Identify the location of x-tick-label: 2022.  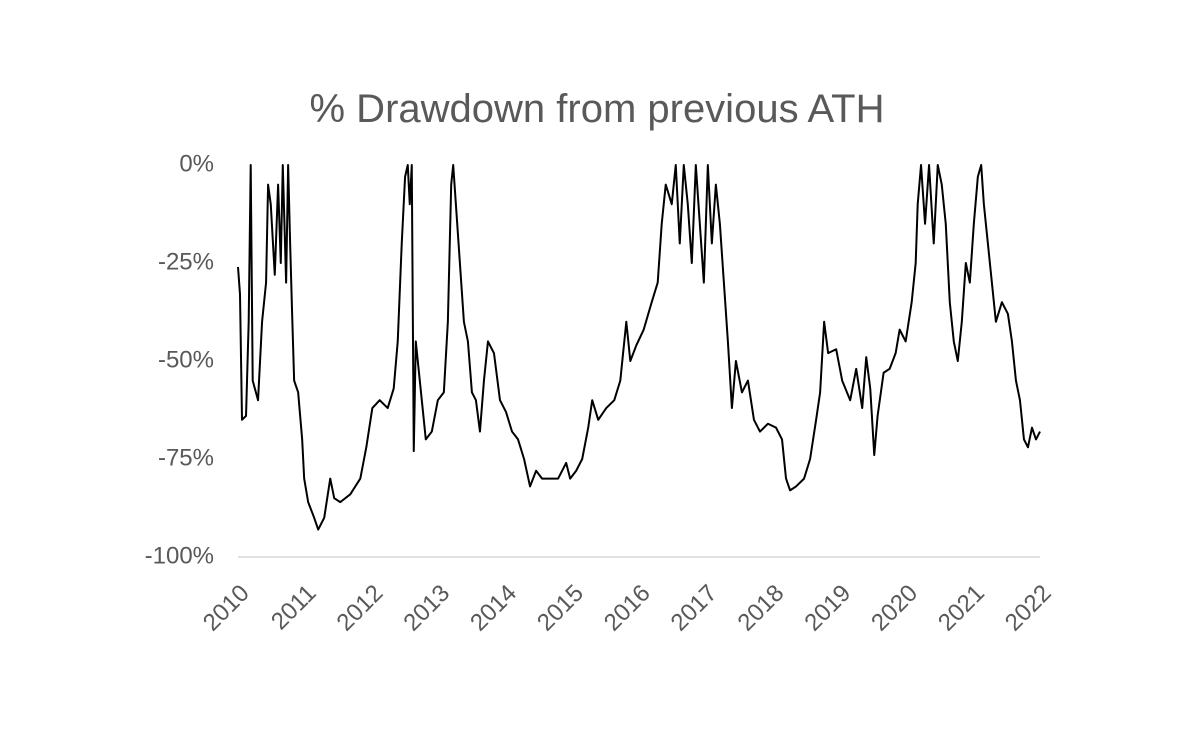
(1028, 608).